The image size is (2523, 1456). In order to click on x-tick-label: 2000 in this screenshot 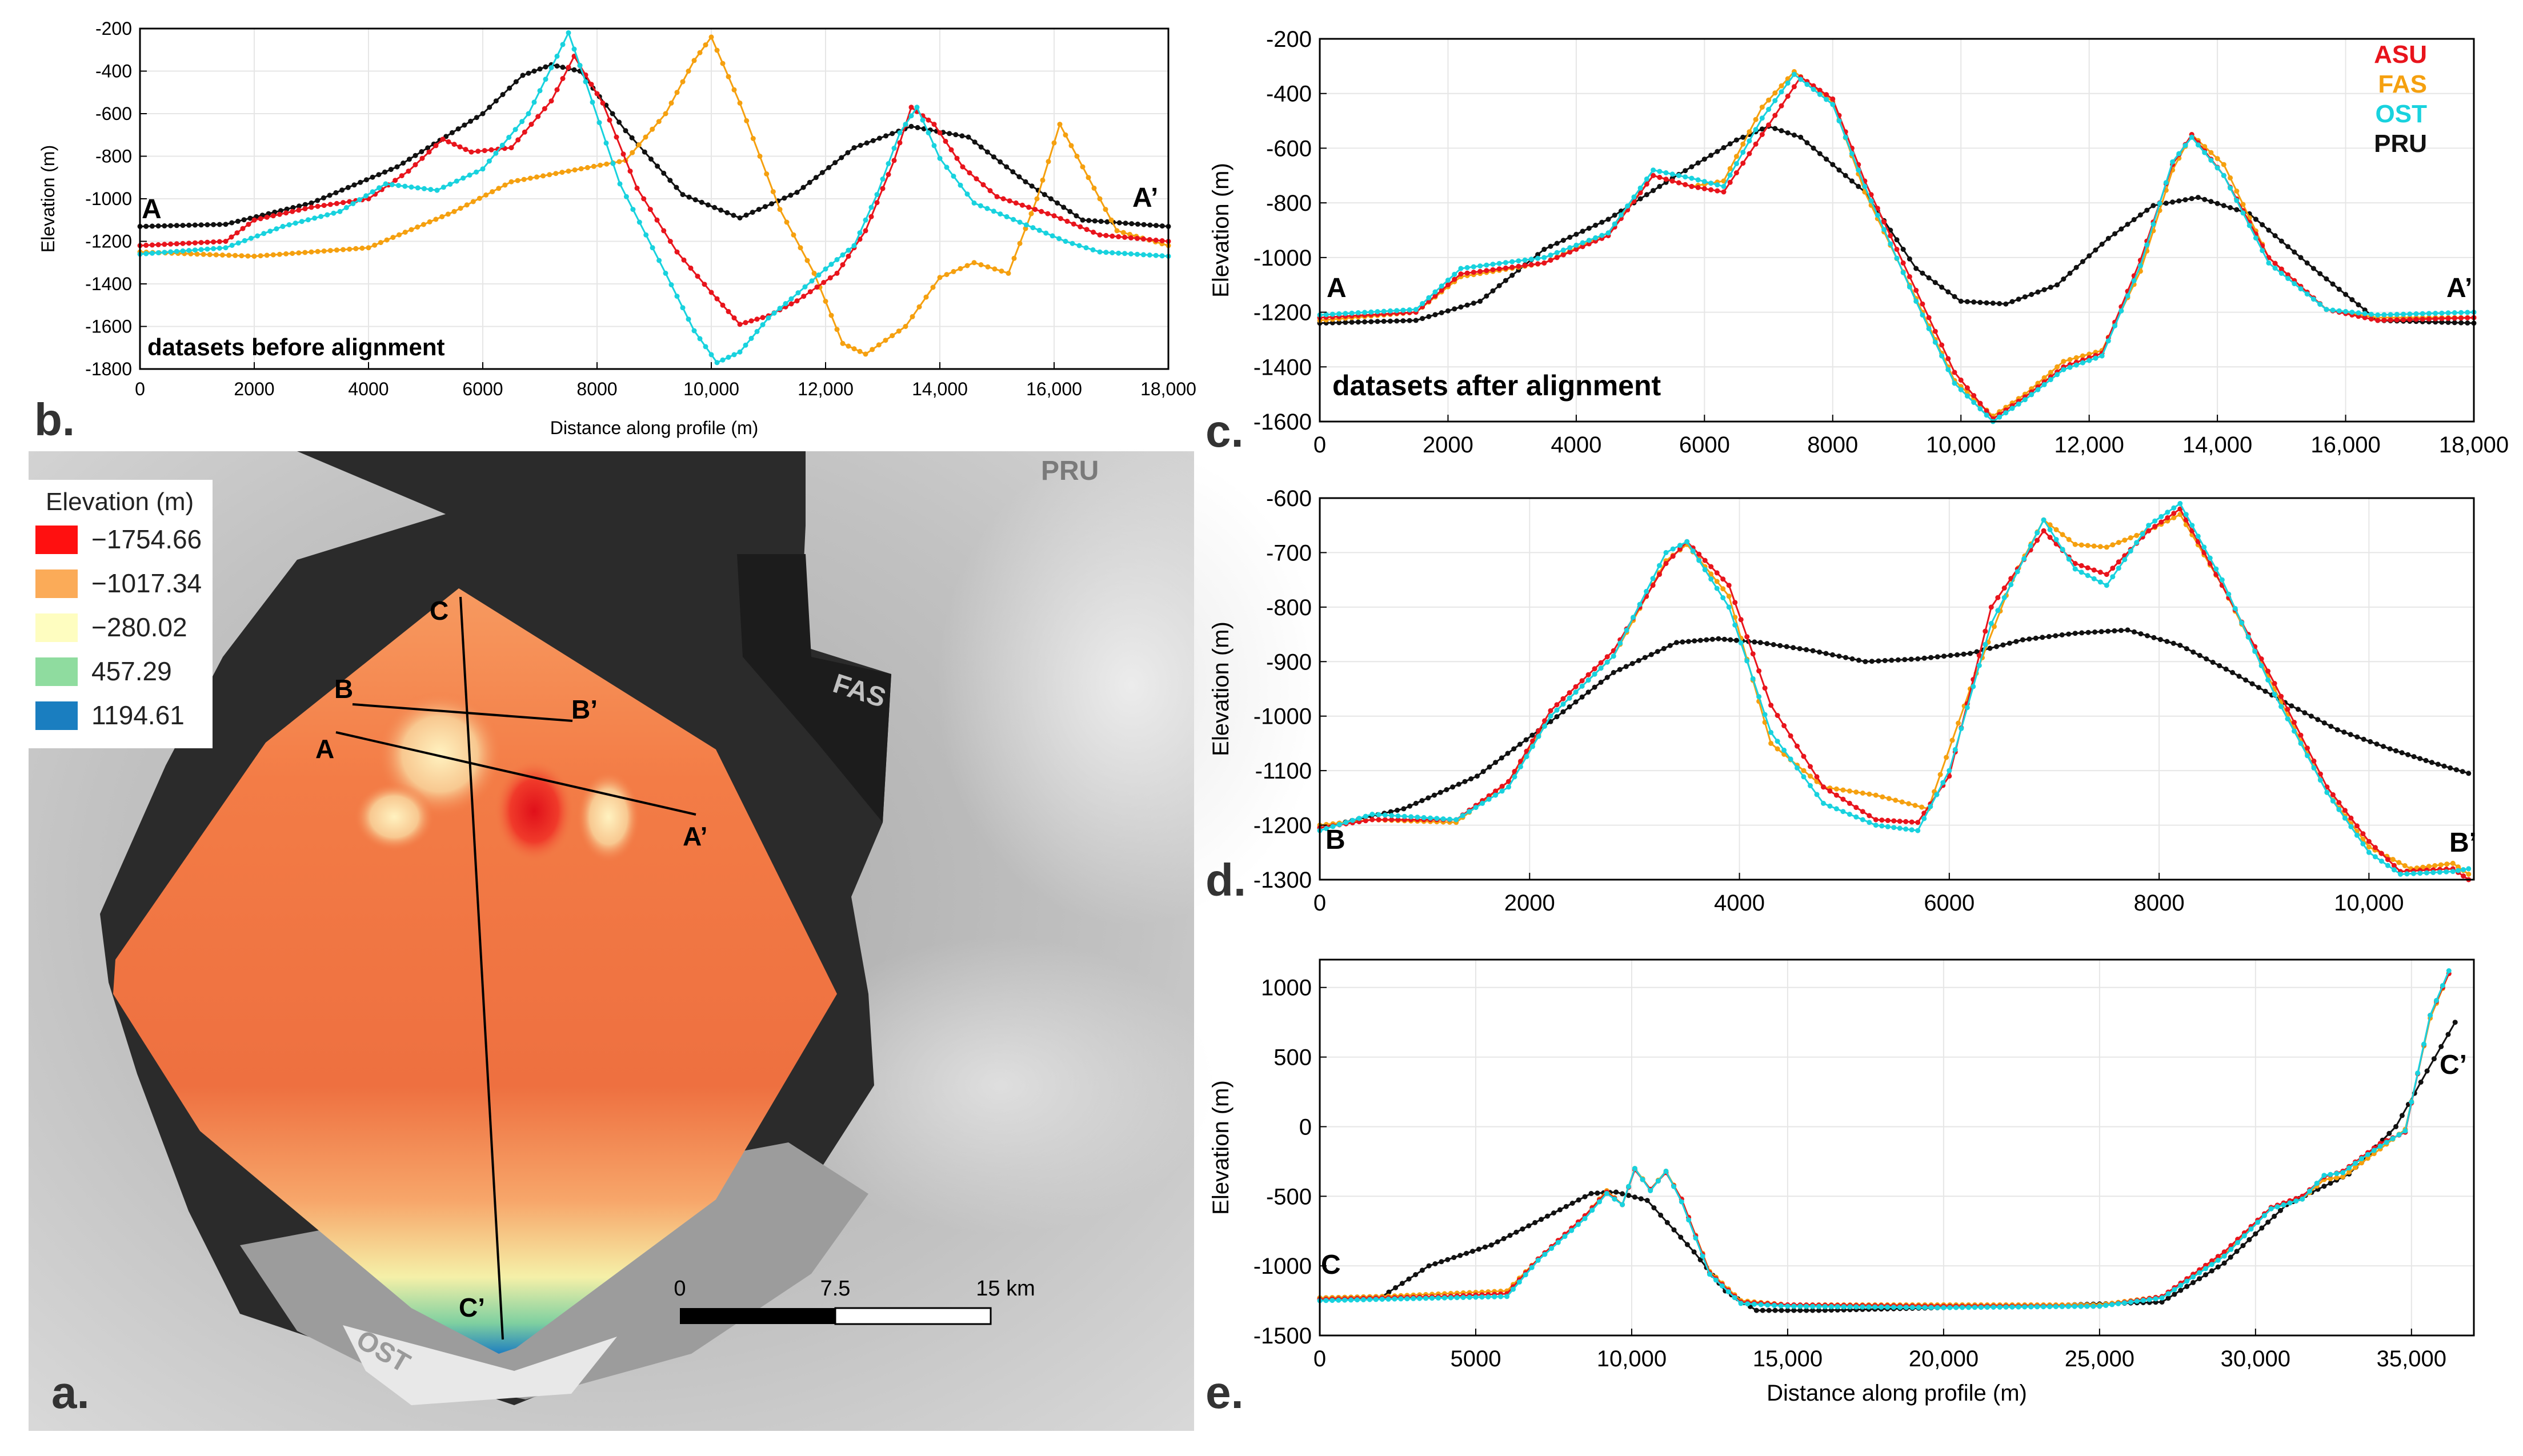, I will do `click(254, 389)`.